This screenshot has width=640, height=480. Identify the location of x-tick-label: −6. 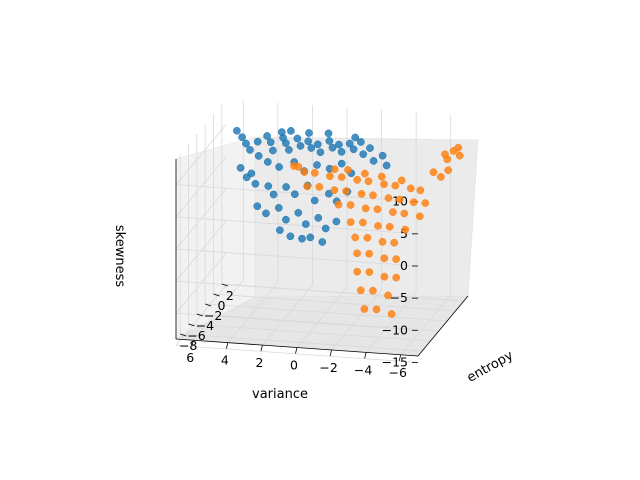
(397, 372).